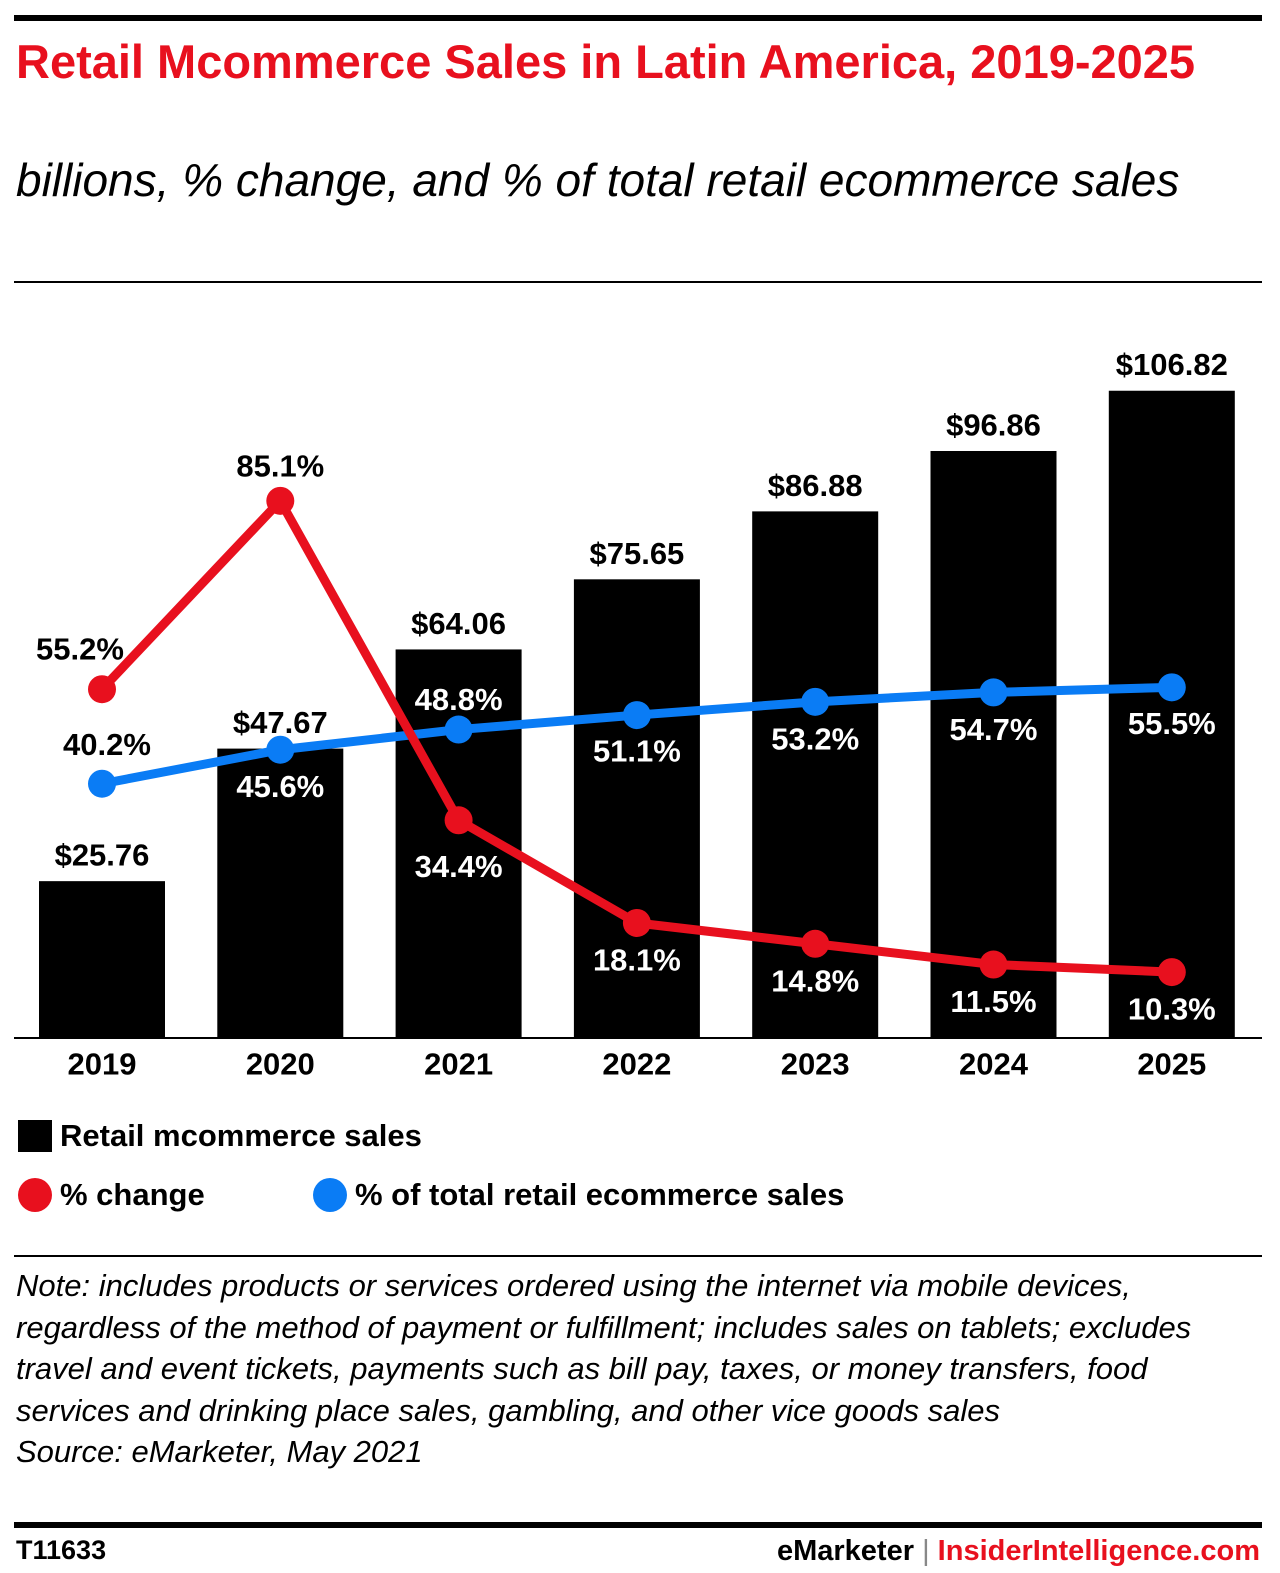  Describe the element at coordinates (459, 699) in the screenshot. I see `share-label-2021: 48.8%` at that location.